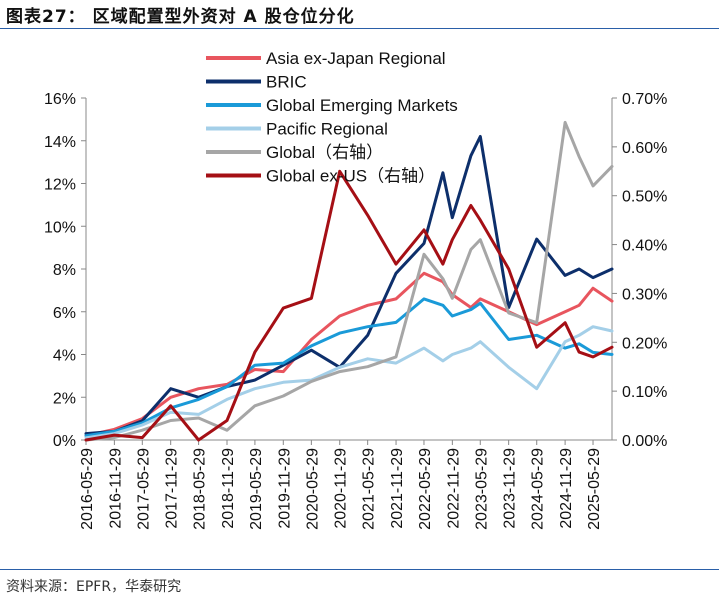 This screenshot has width=719, height=607. What do you see at coordinates (327, 129) in the screenshot?
I see `legend-label: Pacific Regional` at bounding box center [327, 129].